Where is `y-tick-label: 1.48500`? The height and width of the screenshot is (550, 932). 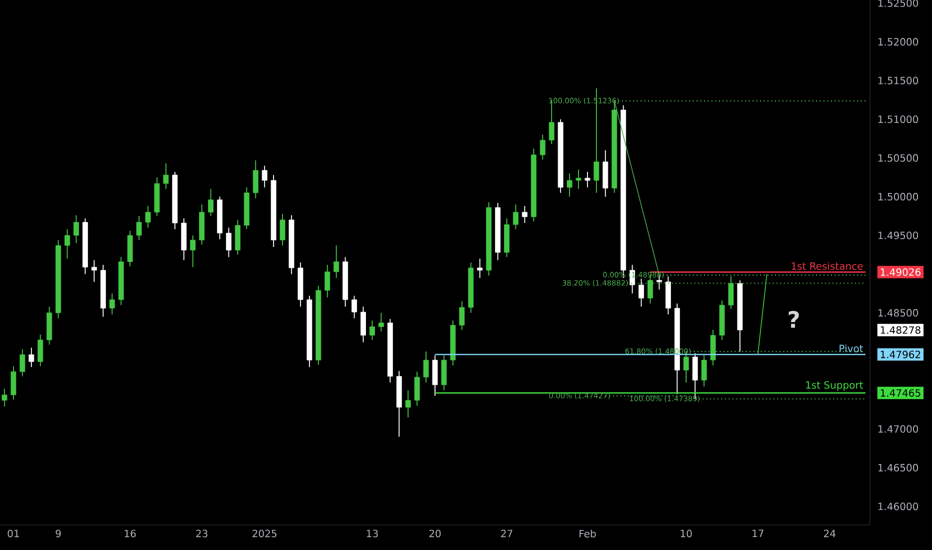 y-tick-label: 1.48500 is located at coordinates (898, 313).